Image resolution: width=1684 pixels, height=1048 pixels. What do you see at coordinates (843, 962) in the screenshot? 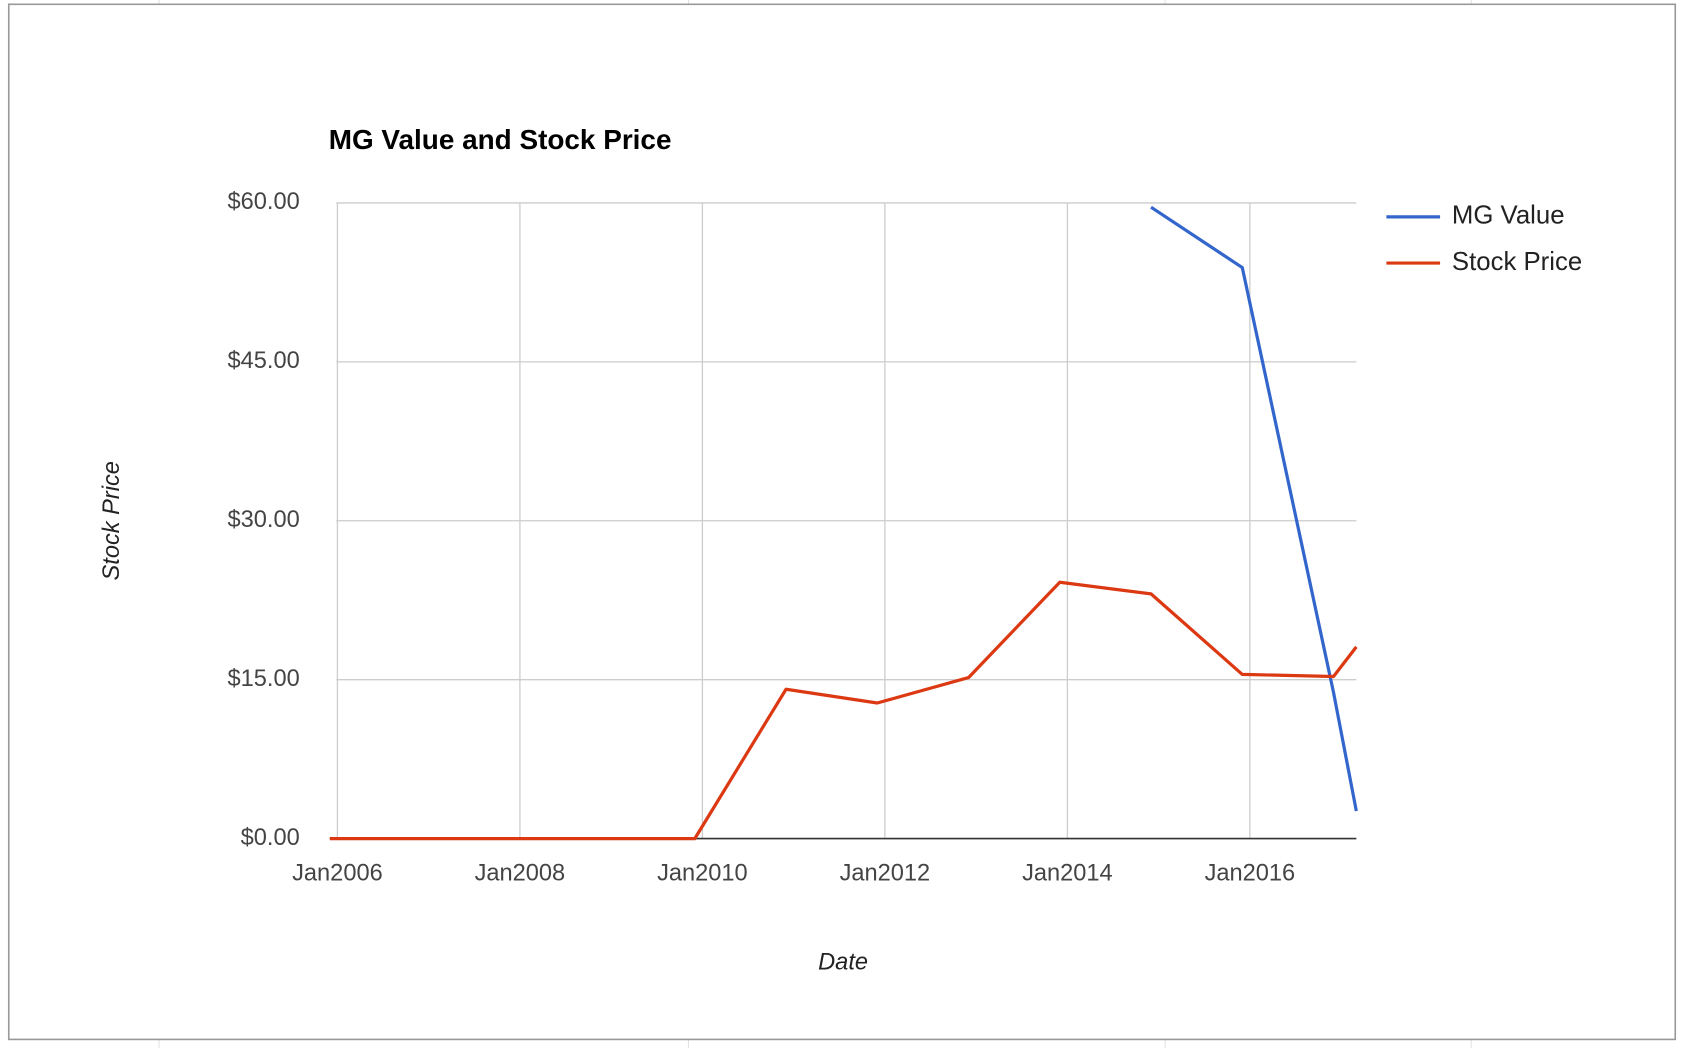
I see `x-axis-title: Date` at bounding box center [843, 962].